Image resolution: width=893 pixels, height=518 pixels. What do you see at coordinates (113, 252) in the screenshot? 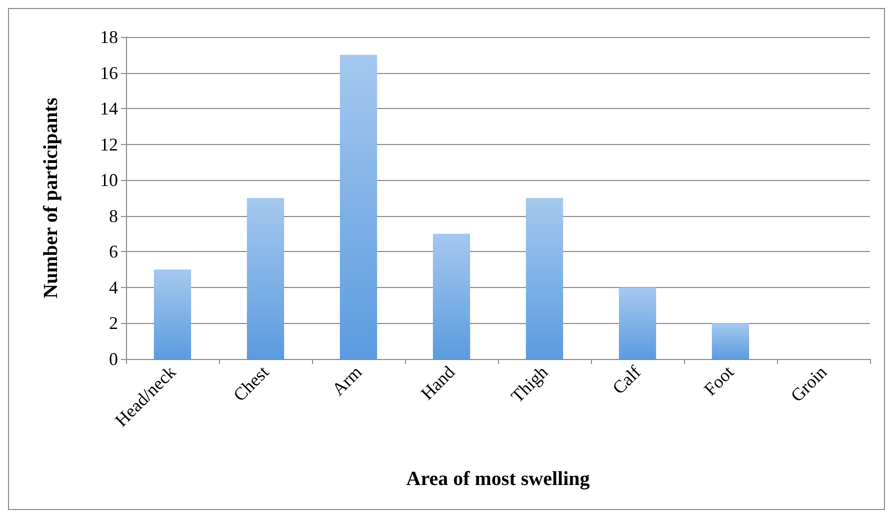
I see `y-tick-label: 6` at bounding box center [113, 252].